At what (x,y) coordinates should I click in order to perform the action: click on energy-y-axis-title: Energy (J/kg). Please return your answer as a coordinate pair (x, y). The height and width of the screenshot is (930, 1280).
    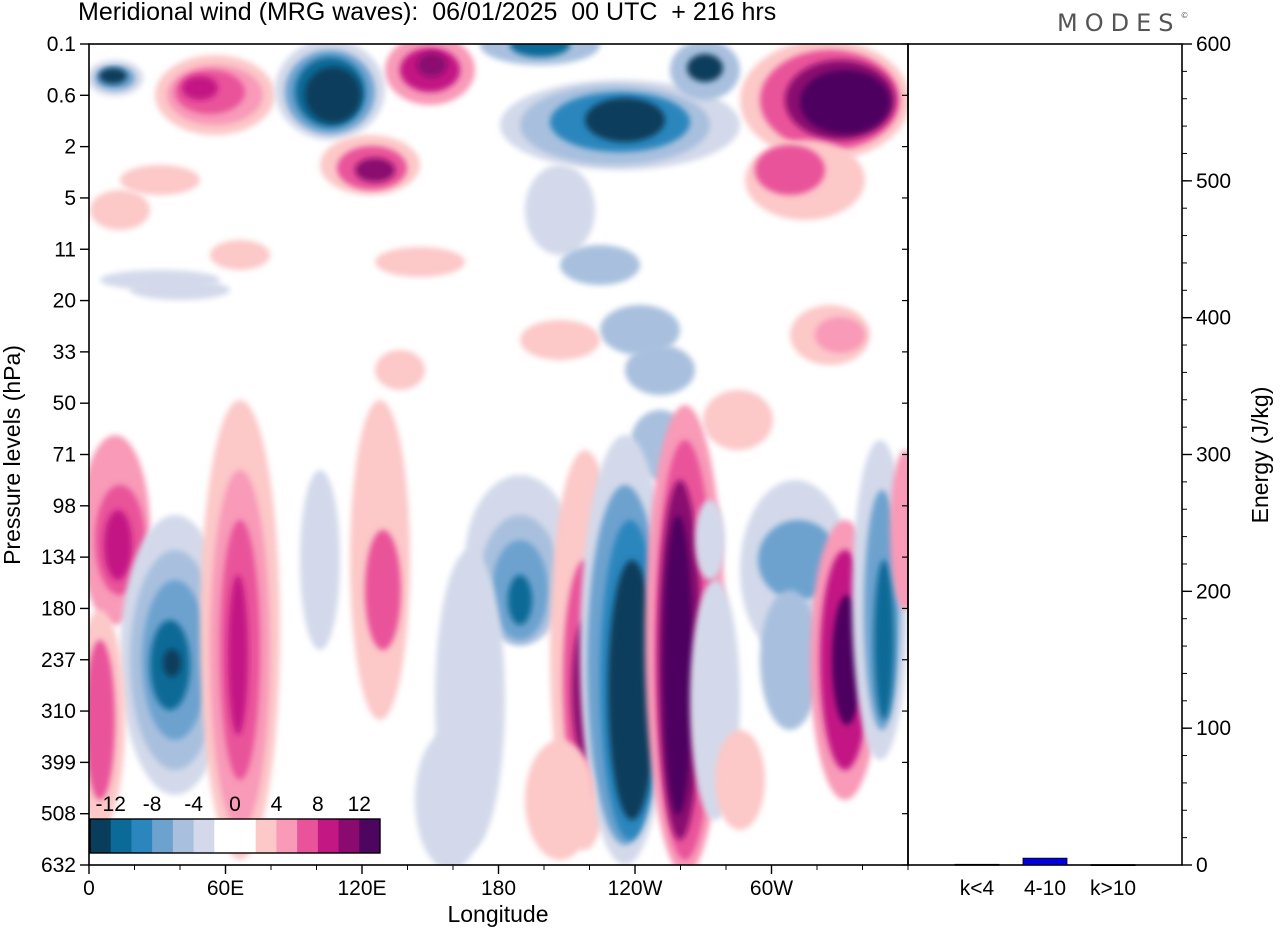
    Looking at the image, I should click on (1260, 455).